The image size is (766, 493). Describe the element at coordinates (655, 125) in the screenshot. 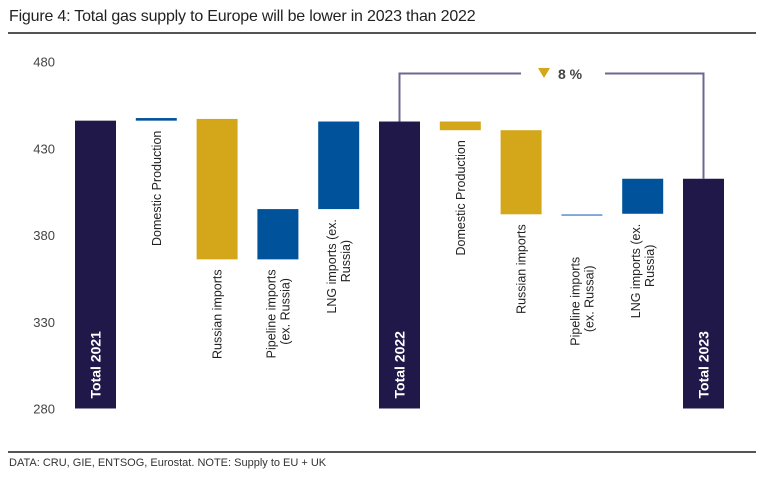

I see `bracket-right-line` at that location.